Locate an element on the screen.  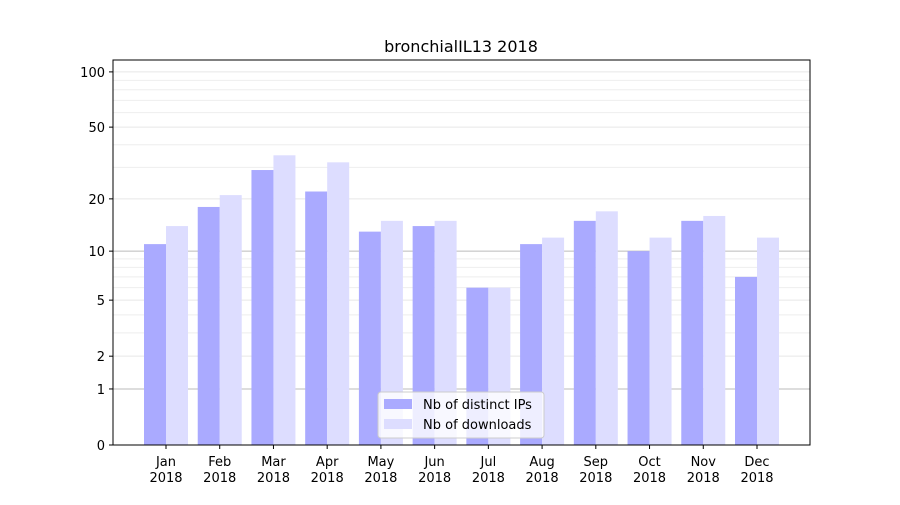
y-tick-label: 5 is located at coordinates (101, 301).